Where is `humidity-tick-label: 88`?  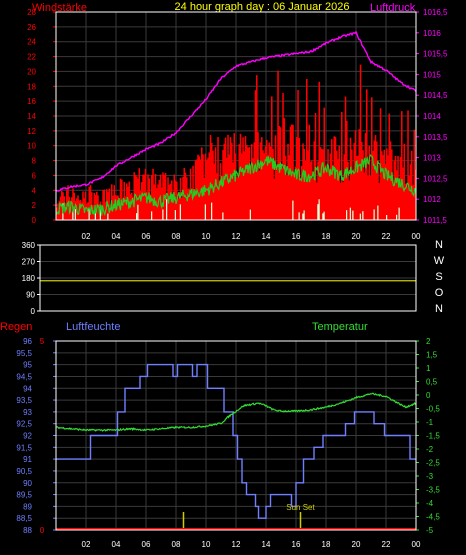
humidity-tick-label: 88 is located at coordinates (27, 530).